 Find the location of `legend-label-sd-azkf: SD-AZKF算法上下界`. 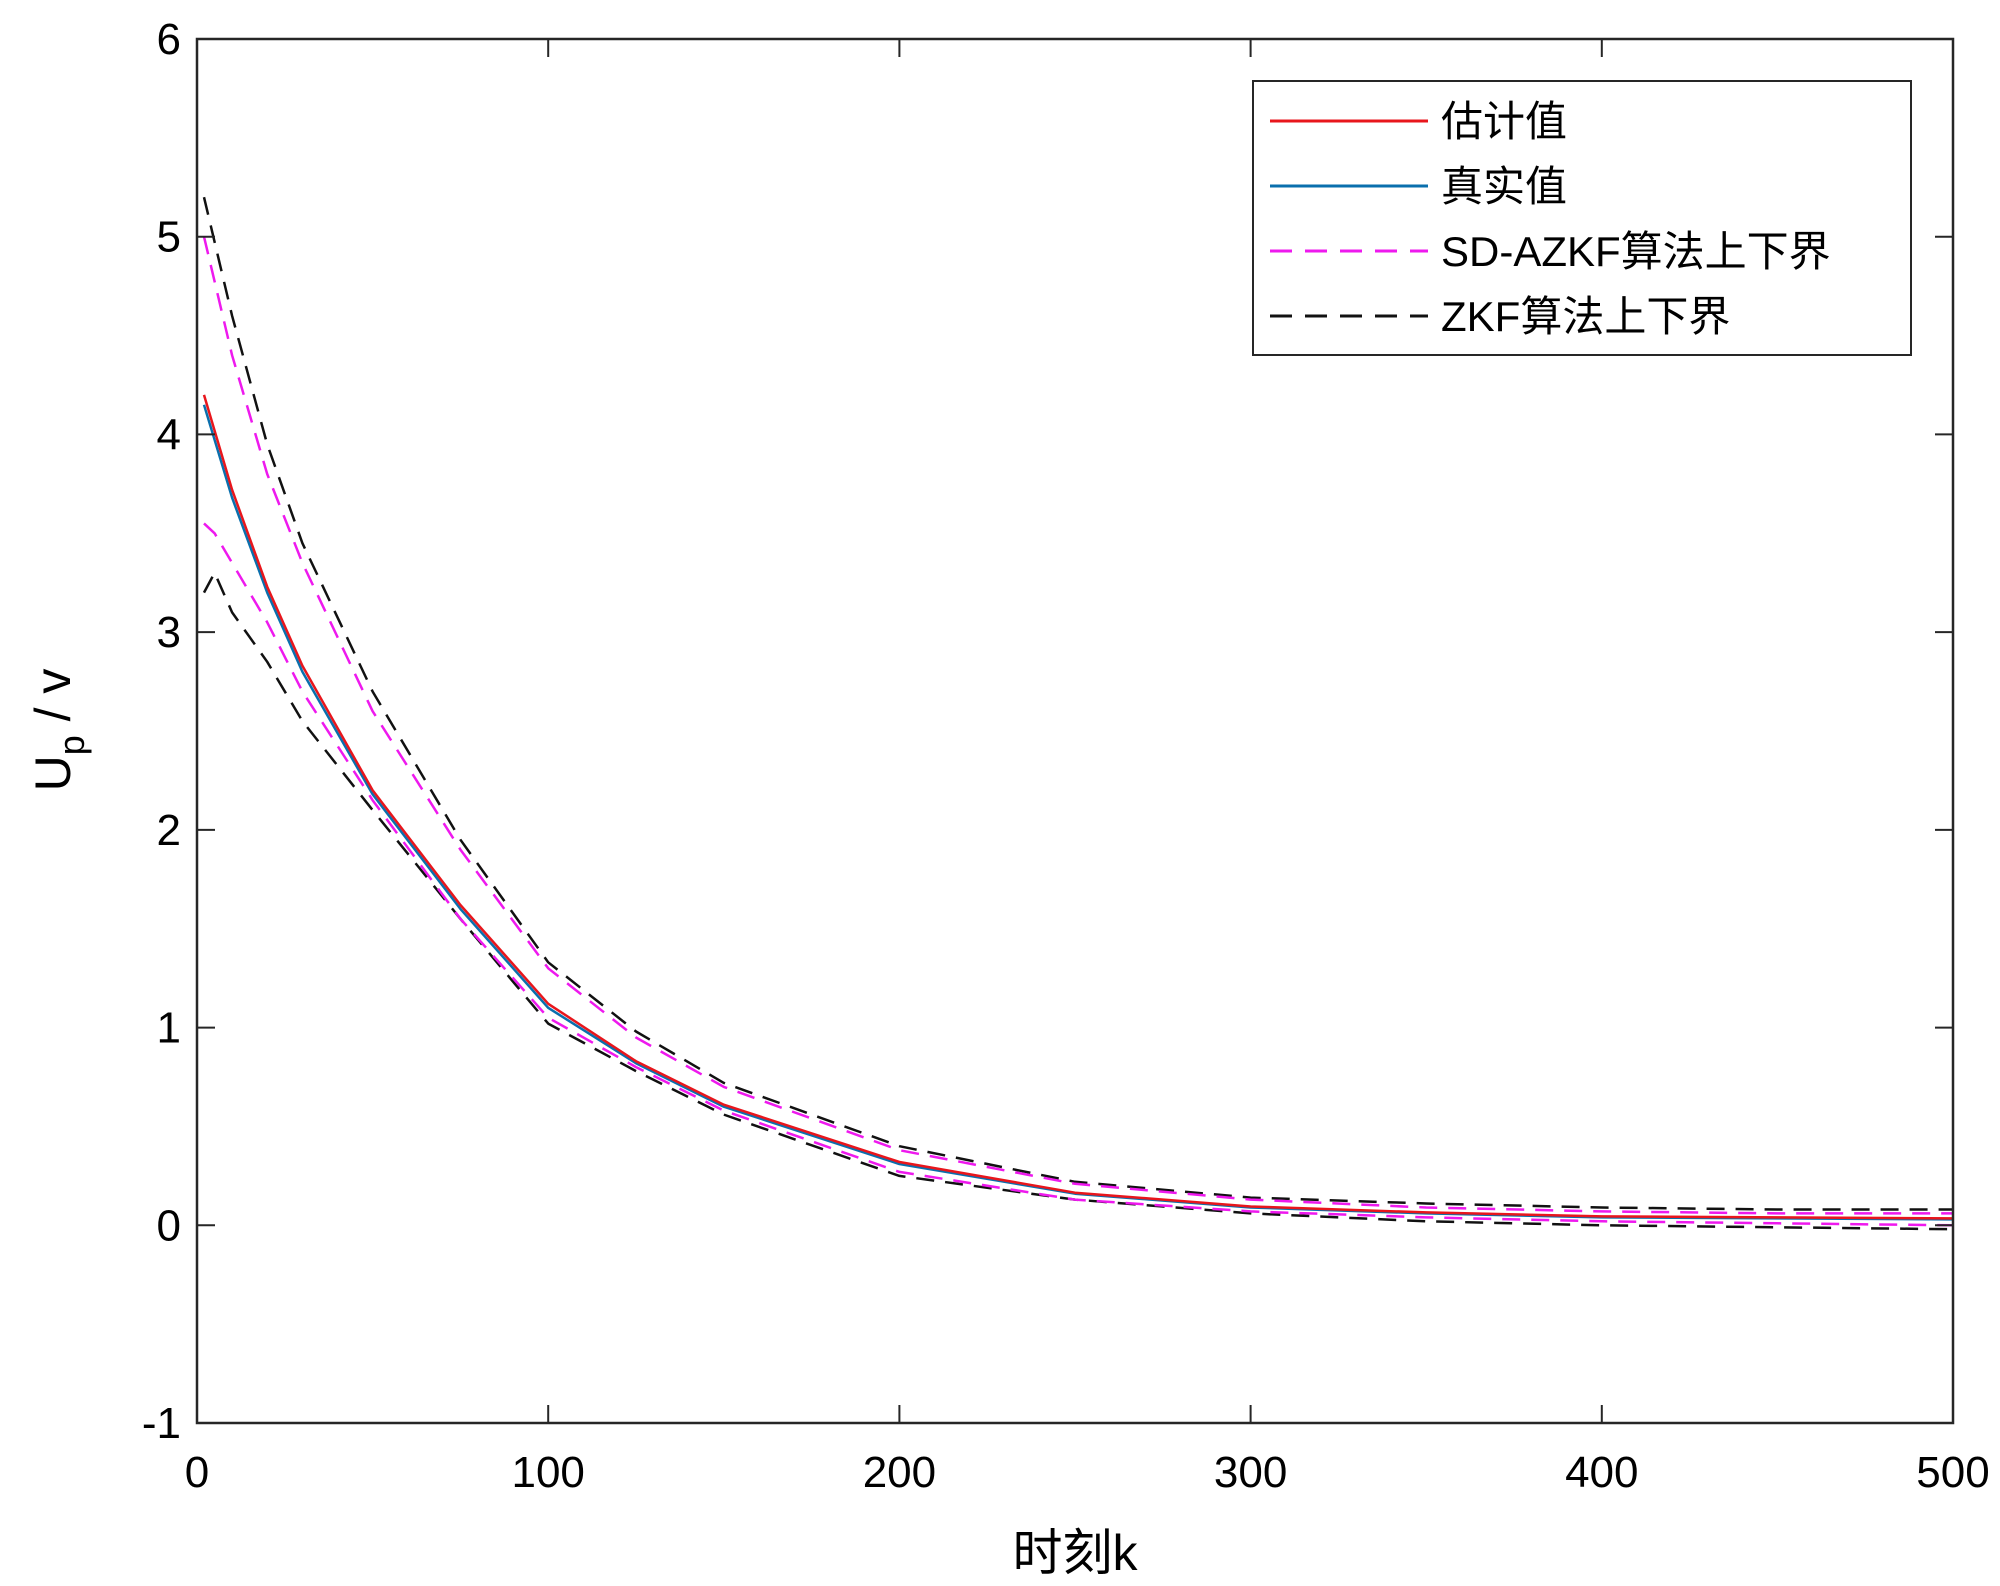

legend-label-sd-azkf: SD-AZKF算法上下界 is located at coordinates (1636, 251).